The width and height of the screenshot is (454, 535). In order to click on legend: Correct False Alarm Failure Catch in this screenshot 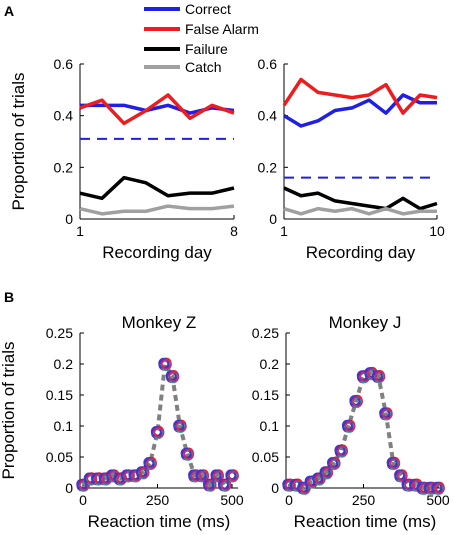, I will do `click(201, 38)`.